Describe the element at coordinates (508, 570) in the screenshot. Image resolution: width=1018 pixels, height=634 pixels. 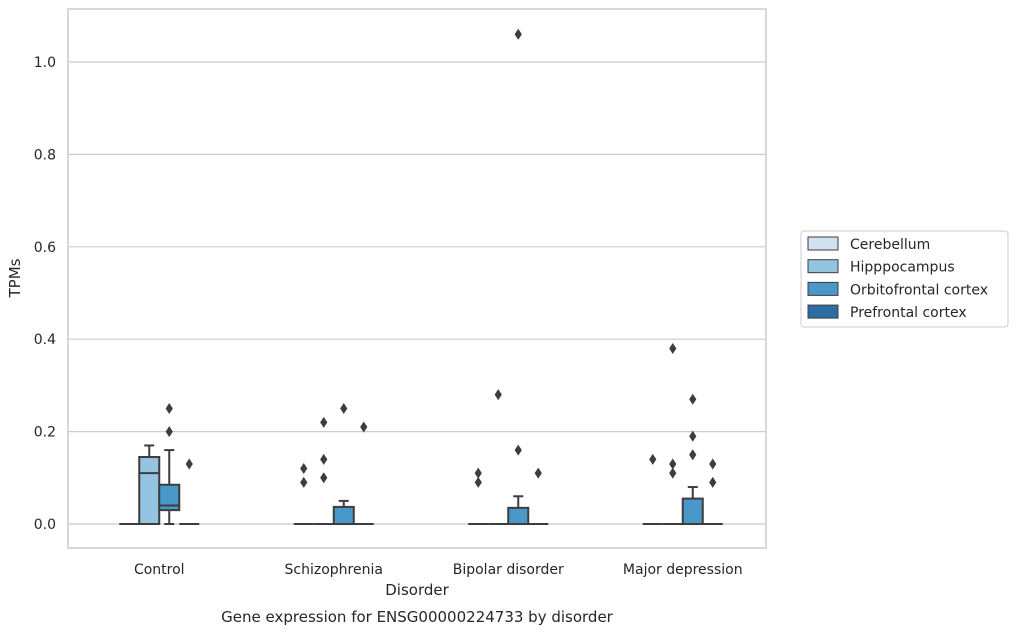
I see `x-tick-label: Bipolar disorder` at that location.